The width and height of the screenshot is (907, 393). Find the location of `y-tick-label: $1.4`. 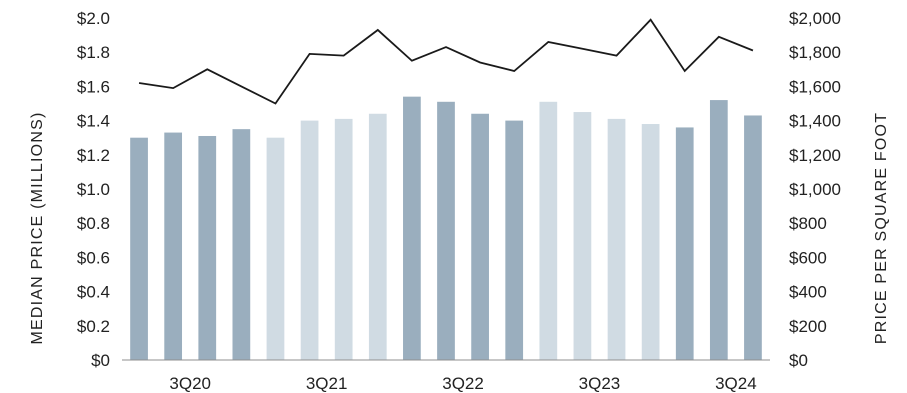

y-tick-label: $1.4 is located at coordinates (93, 121).